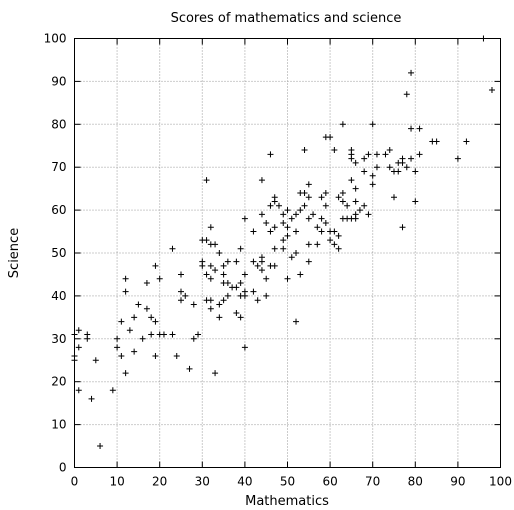 Image resolution: width=514 pixels, height=510 pixels. What do you see at coordinates (286, 18) in the screenshot?
I see `chart-title: Scores of mathematics and science` at bounding box center [286, 18].